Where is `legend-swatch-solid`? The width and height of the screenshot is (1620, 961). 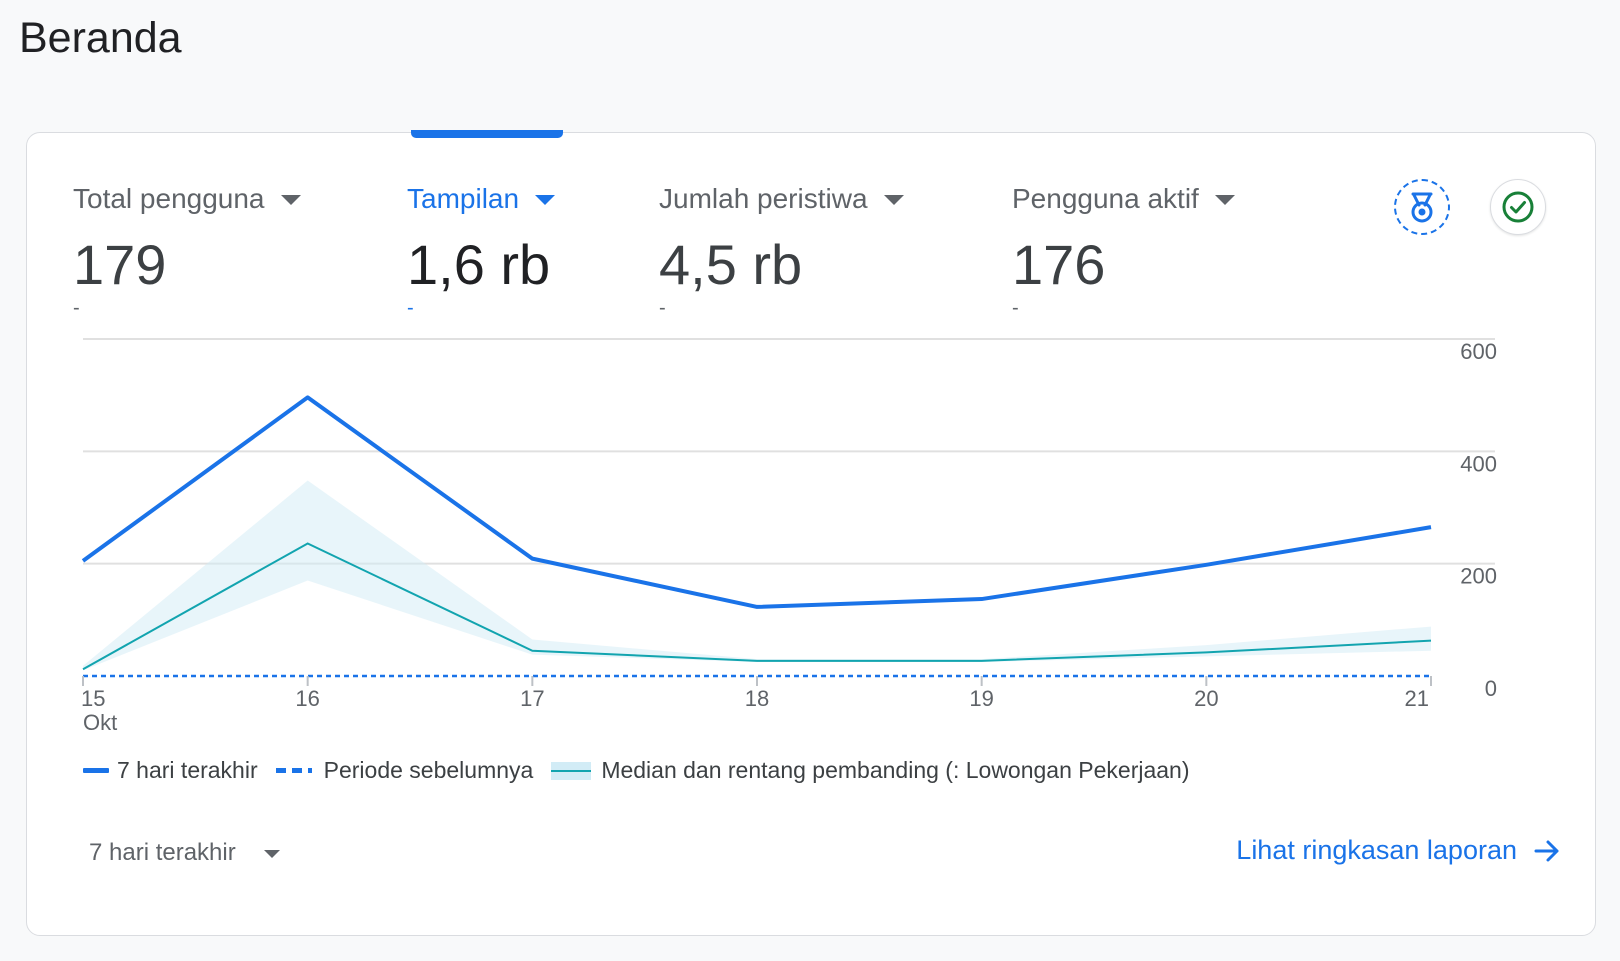 legend-swatch-solid is located at coordinates (96, 770).